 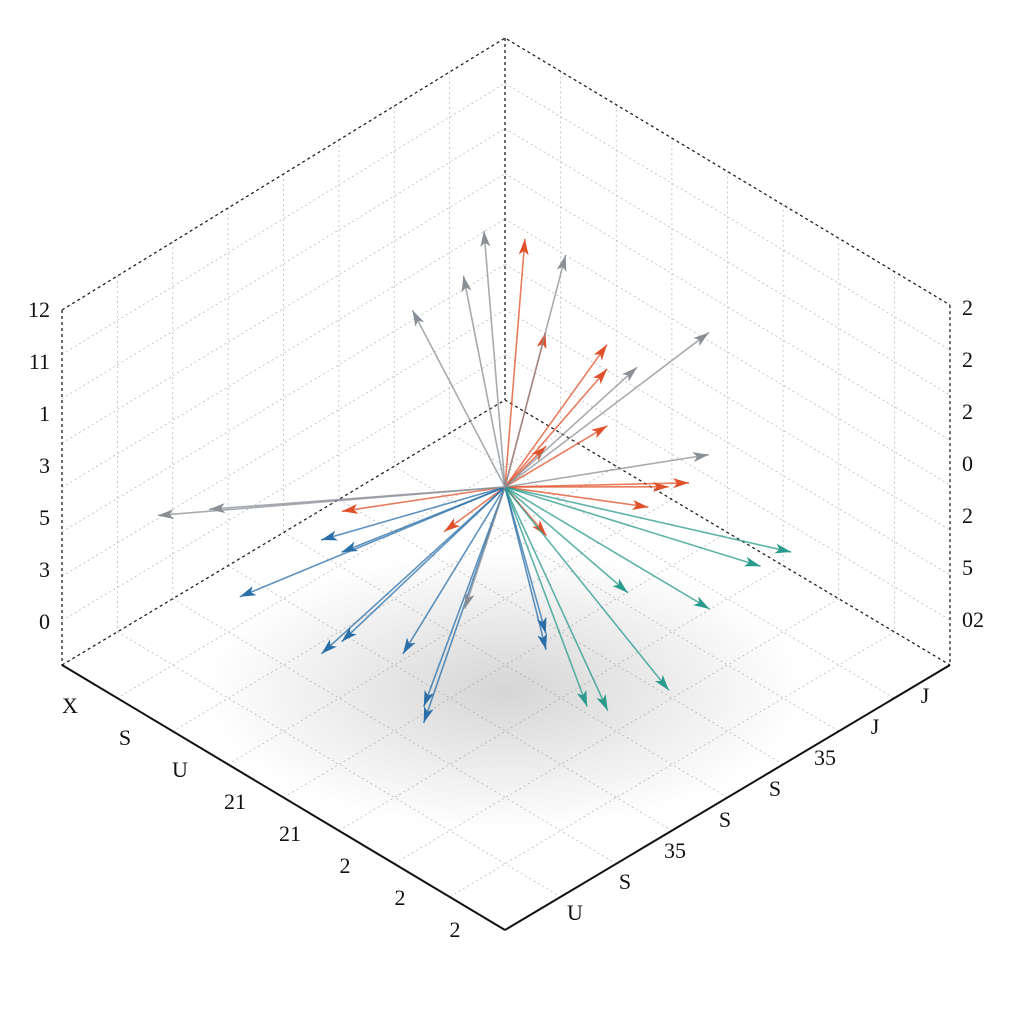 What do you see at coordinates (39, 309) in the screenshot?
I see `z-tick-label-left: 12` at bounding box center [39, 309].